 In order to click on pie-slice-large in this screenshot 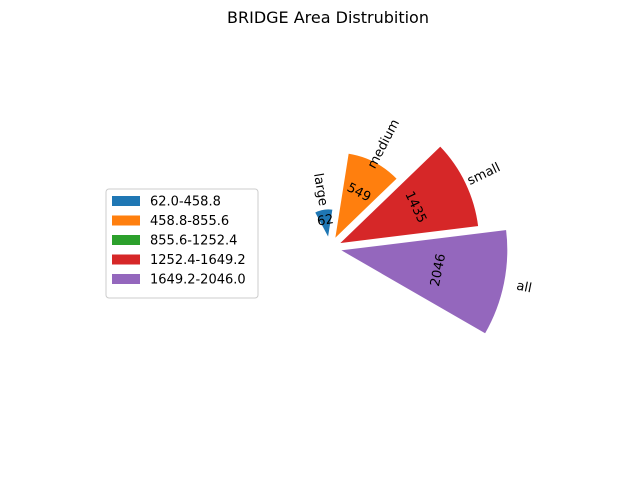, I will do `click(323, 224)`.